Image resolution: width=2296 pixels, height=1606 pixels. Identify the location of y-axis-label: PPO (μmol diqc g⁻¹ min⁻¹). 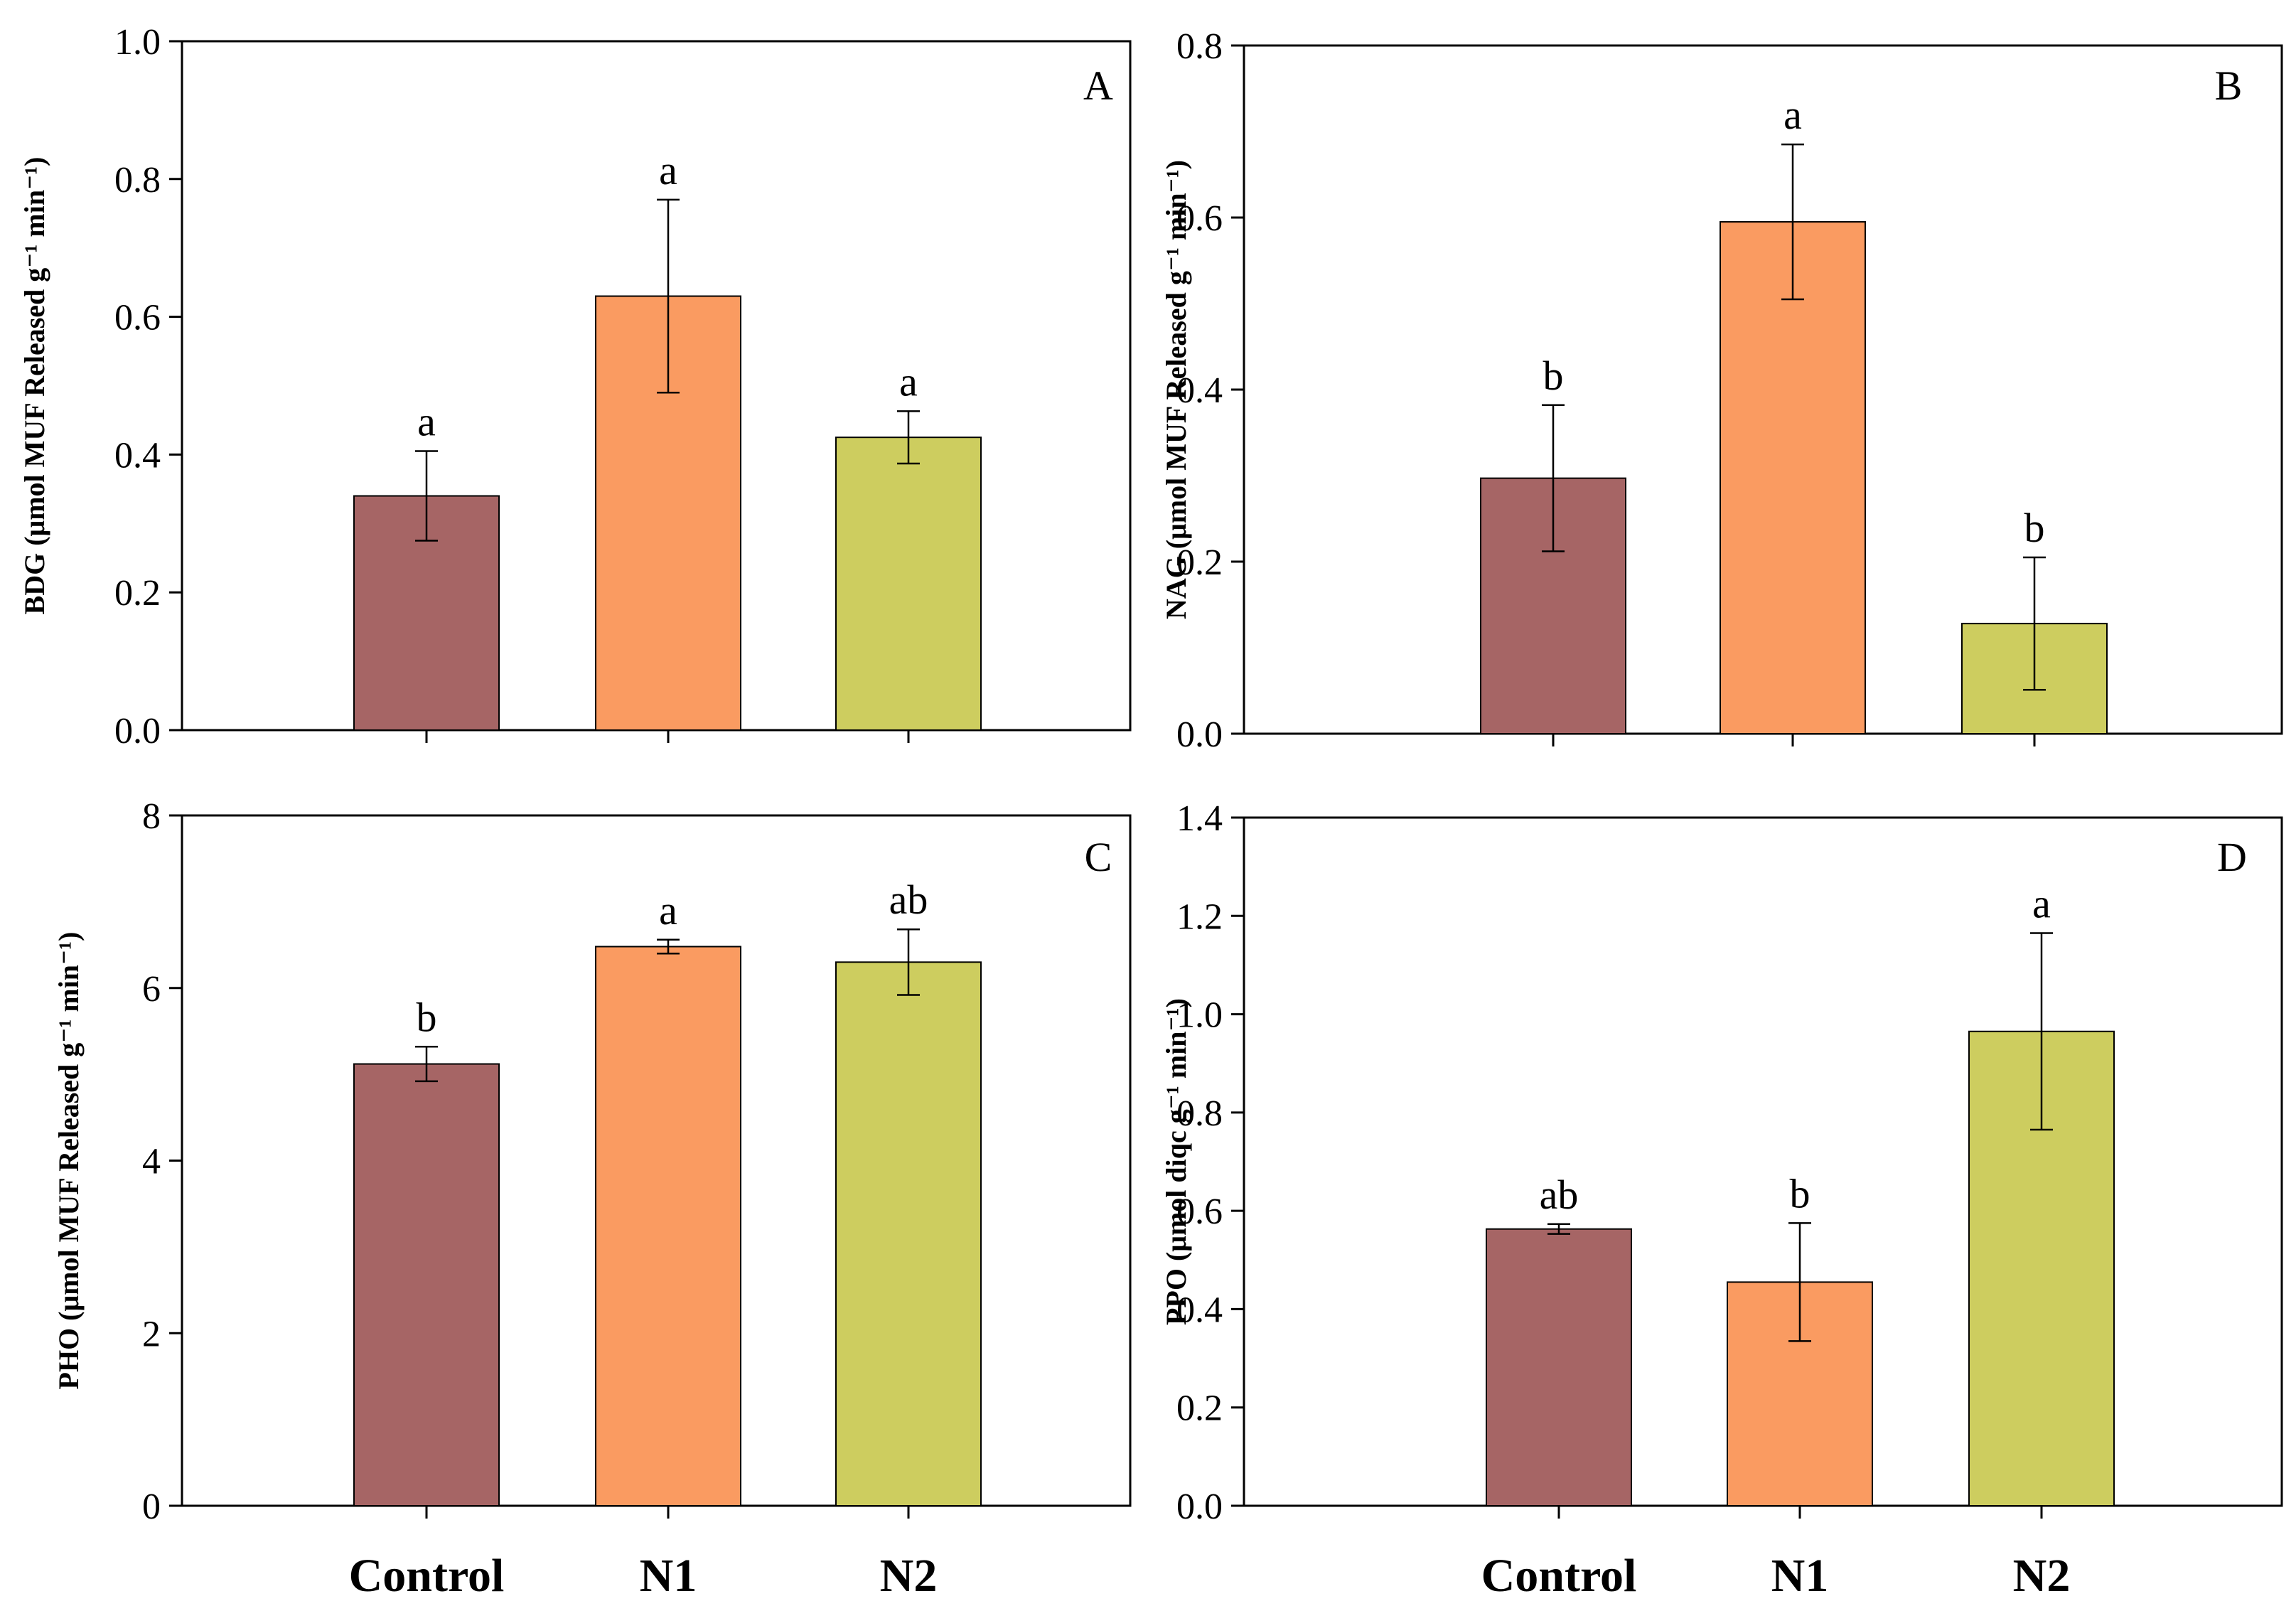
(1176, 1161).